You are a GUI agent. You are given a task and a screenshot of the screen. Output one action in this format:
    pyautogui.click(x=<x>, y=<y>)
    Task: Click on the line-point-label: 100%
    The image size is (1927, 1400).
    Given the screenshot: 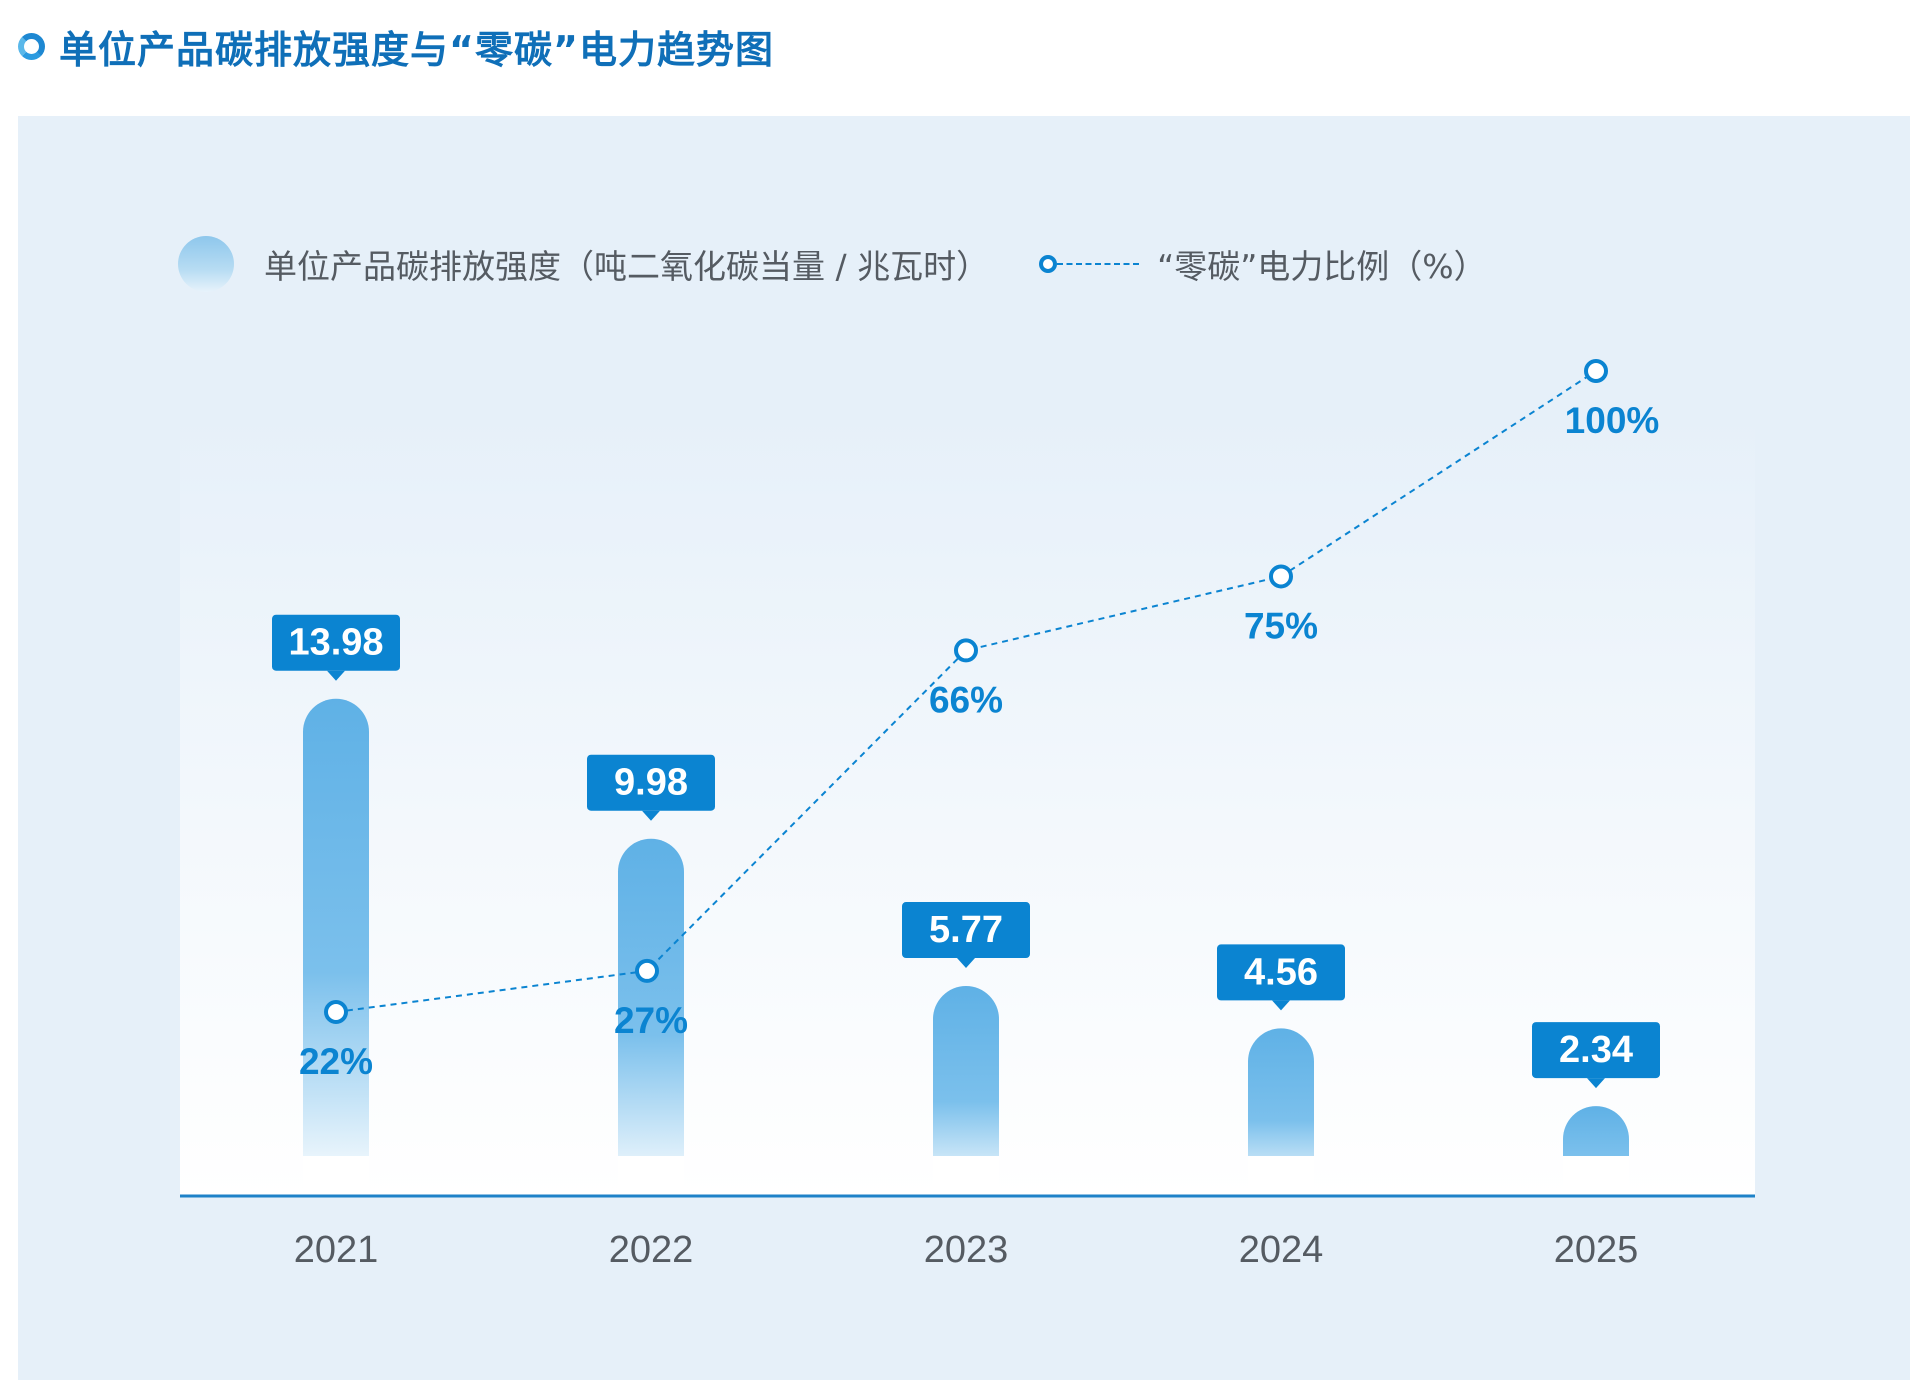 What is the action you would take?
    pyautogui.click(x=1612, y=420)
    